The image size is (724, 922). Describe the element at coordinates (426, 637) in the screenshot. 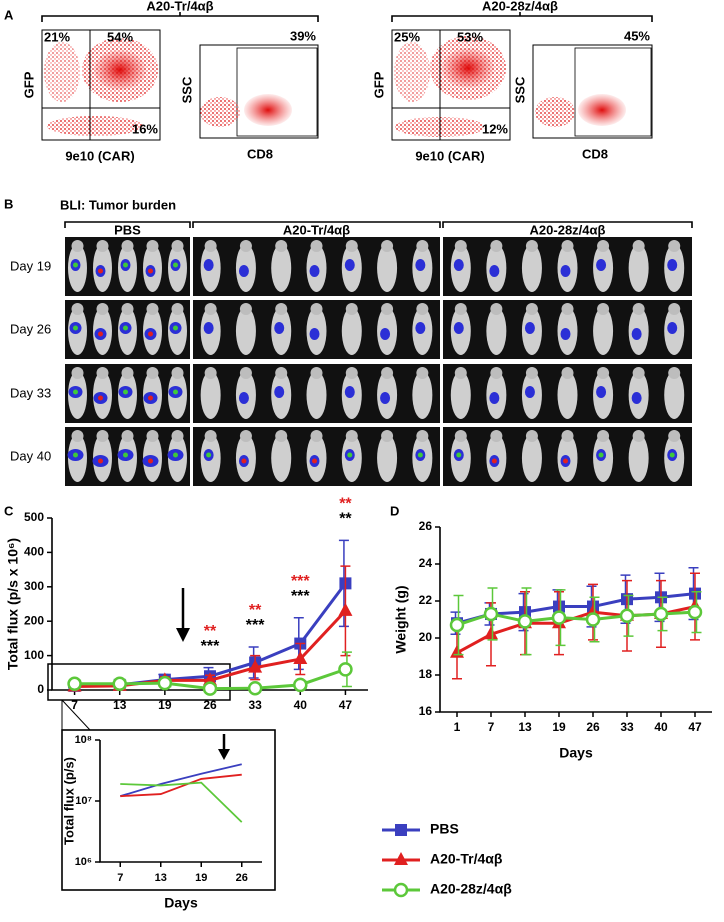

I see `y-tick-label: 20` at that location.